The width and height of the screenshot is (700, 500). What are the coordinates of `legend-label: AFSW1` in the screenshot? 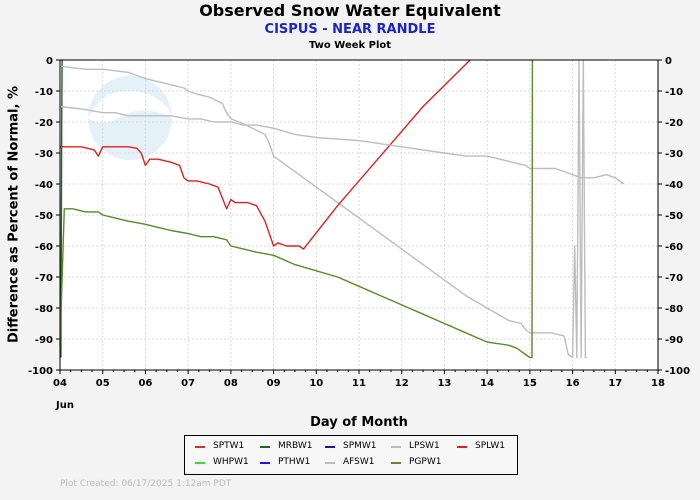 It's located at (359, 462).